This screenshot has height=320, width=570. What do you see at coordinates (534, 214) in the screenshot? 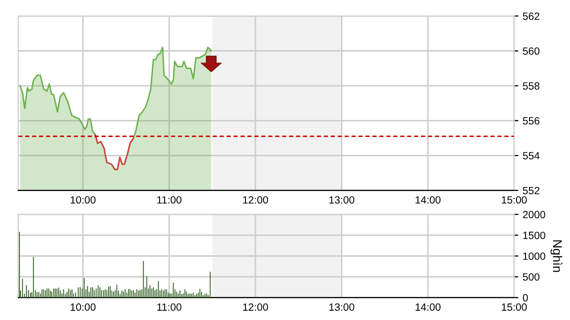
I see `y-tick-label: 2000` at bounding box center [534, 214].